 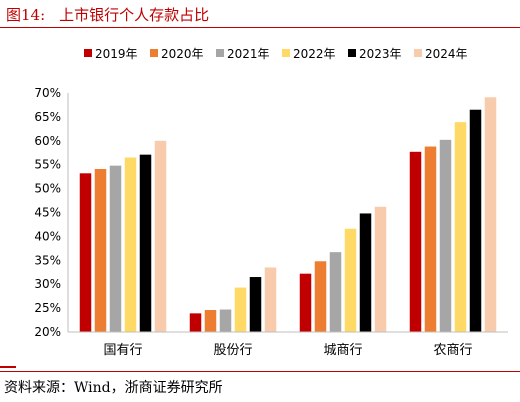 I want to click on y-tick-label: 50%, so click(x=47, y=189).